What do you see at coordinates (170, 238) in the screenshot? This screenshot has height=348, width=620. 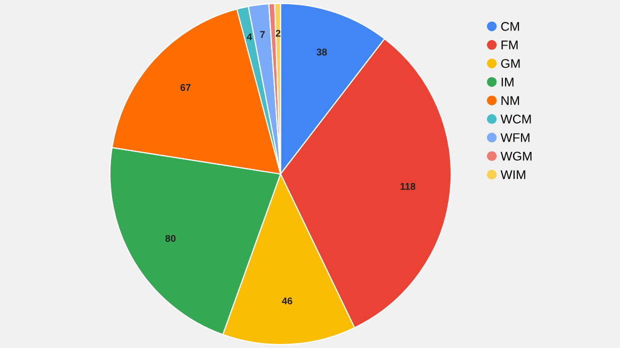 I see `data-label: 80` at bounding box center [170, 238].